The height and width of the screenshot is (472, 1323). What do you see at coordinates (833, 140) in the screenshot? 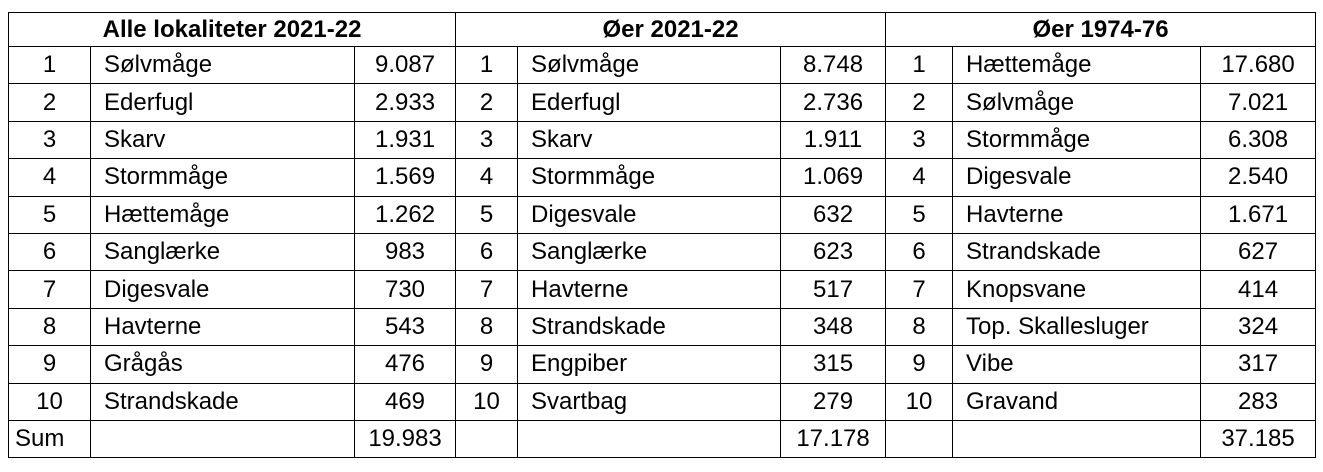
I see `count-cell: 1.911` at bounding box center [833, 140].